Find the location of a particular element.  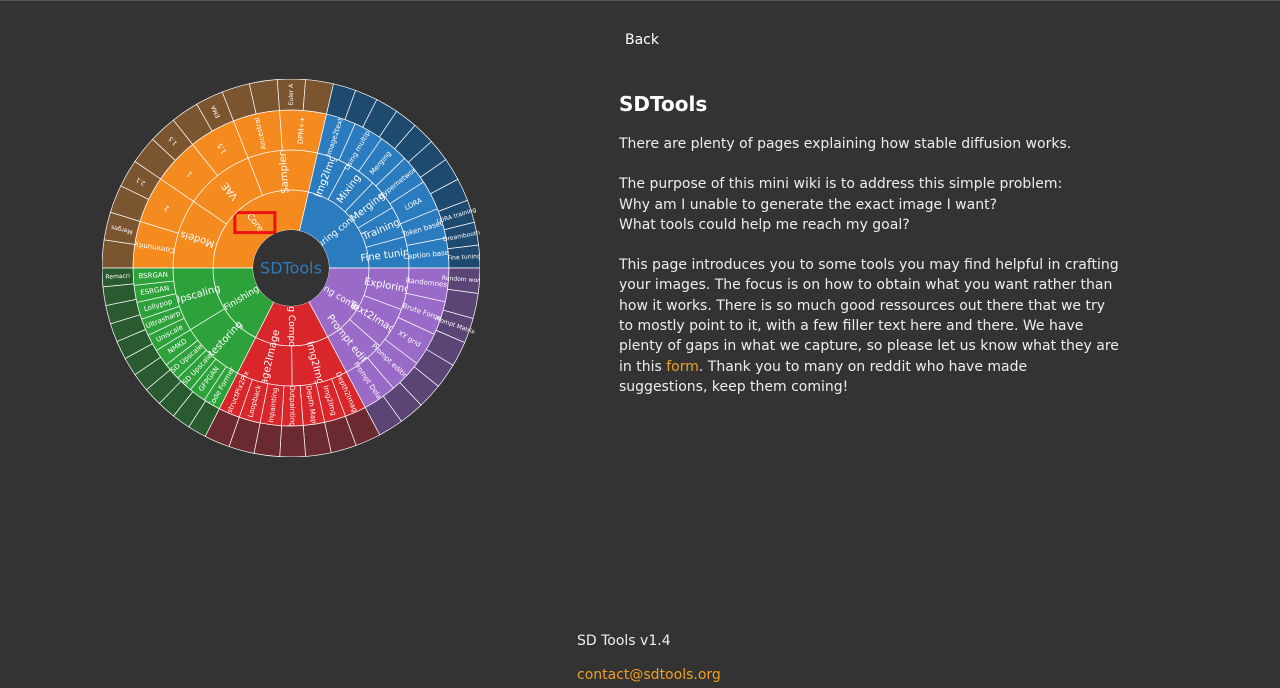

purpose-line: What tools could help me reach my goal? is located at coordinates (764, 224).